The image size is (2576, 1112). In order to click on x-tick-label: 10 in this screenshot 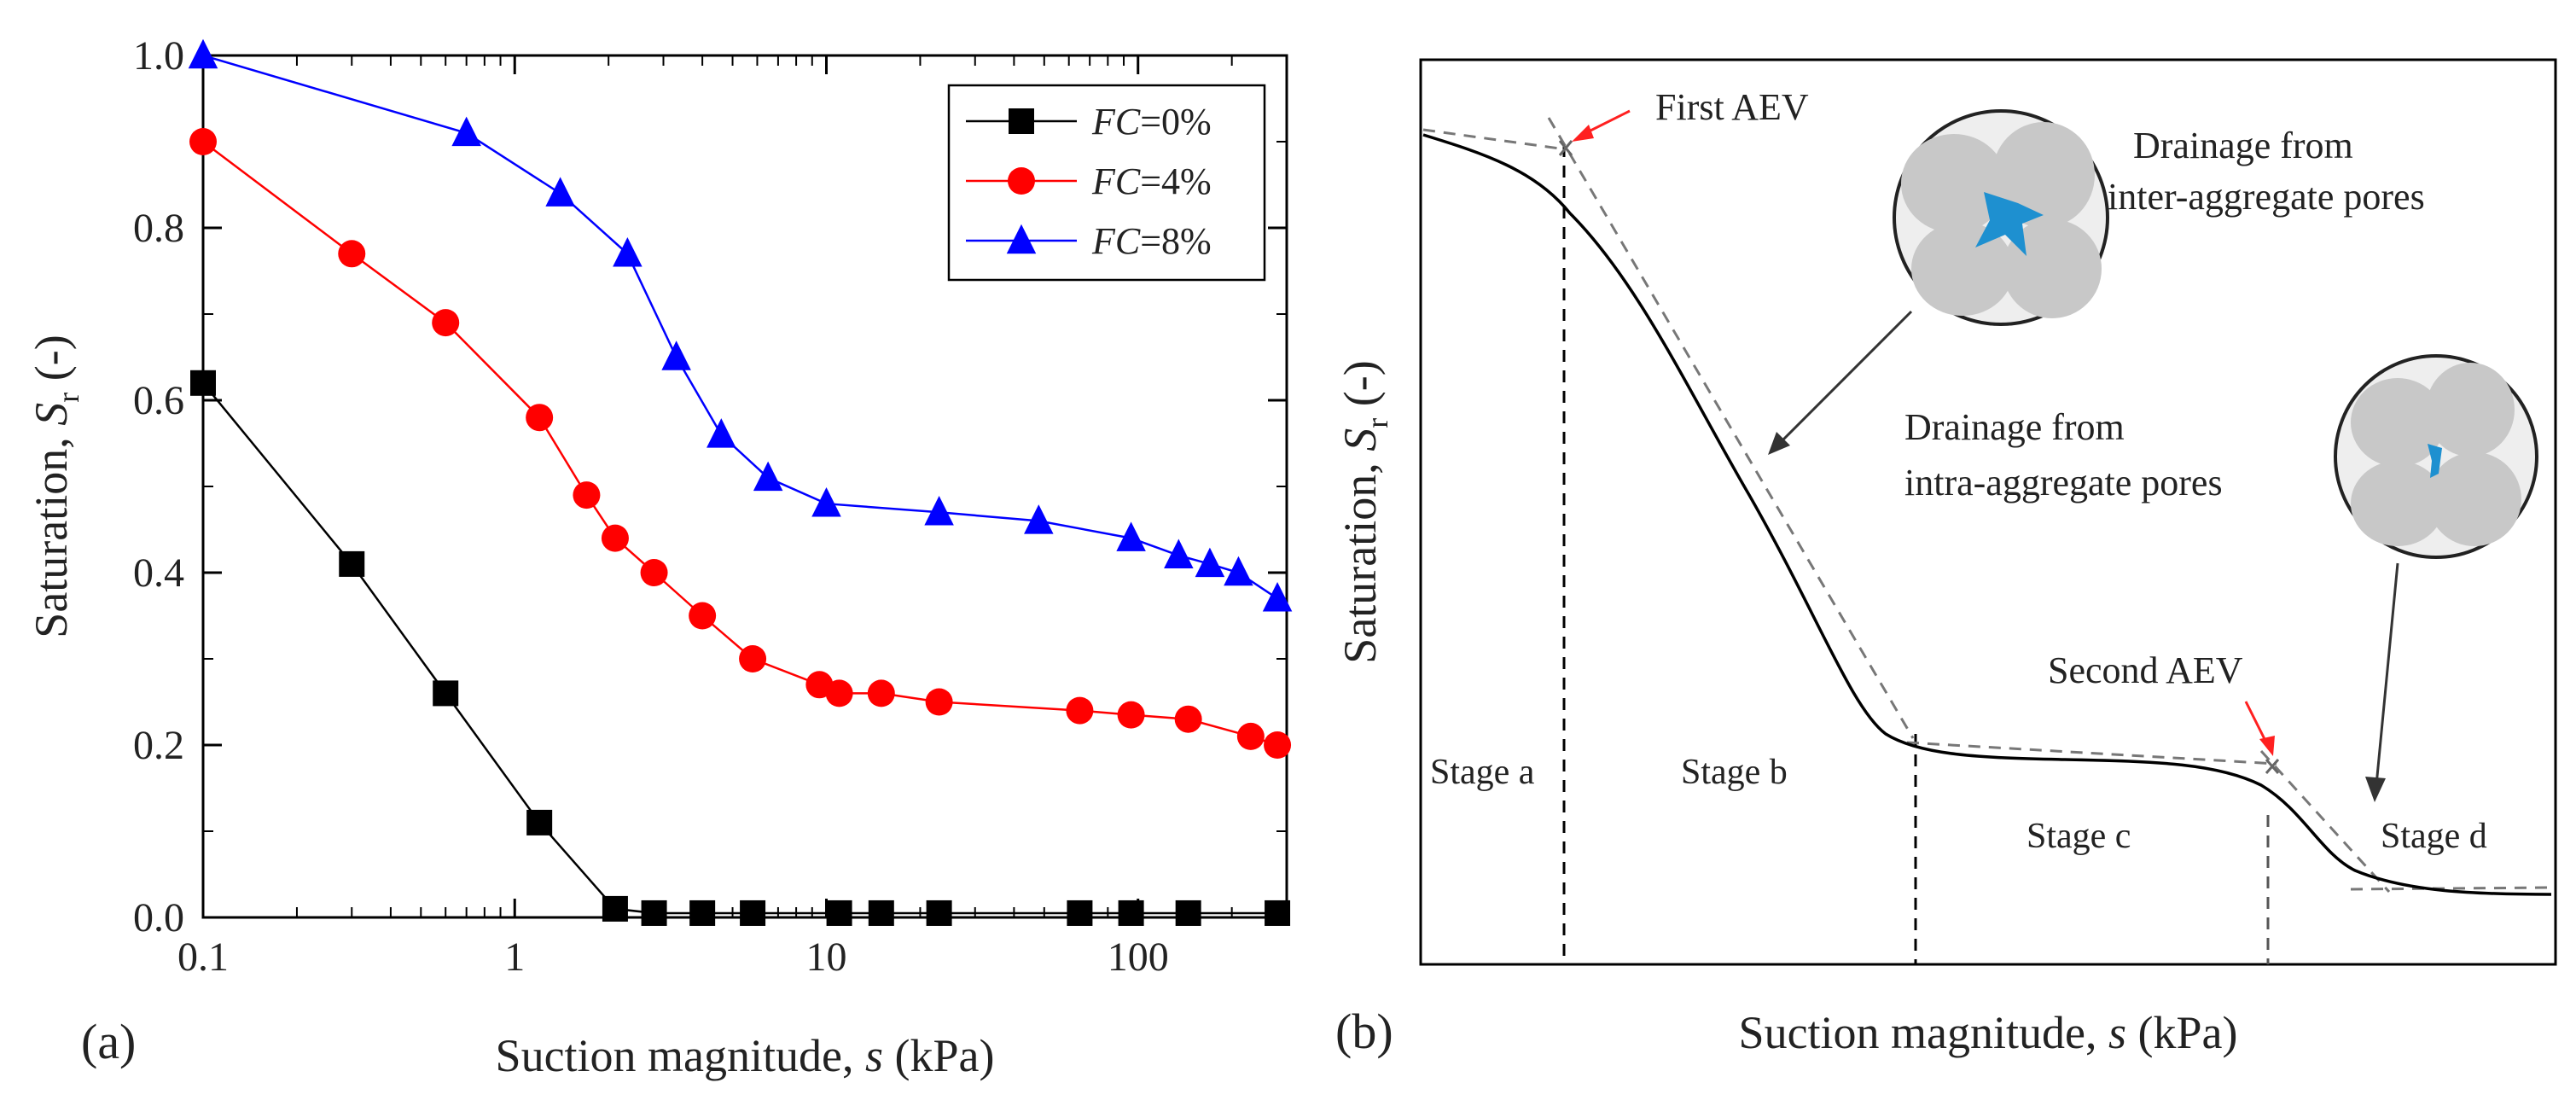, I will do `click(825, 957)`.